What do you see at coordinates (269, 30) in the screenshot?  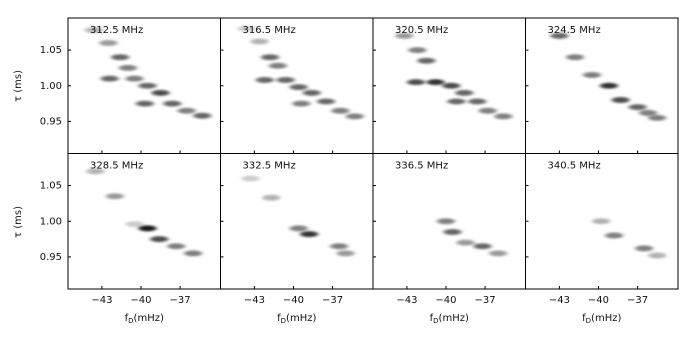 I see `panel-title: 316.5 MHz` at bounding box center [269, 30].